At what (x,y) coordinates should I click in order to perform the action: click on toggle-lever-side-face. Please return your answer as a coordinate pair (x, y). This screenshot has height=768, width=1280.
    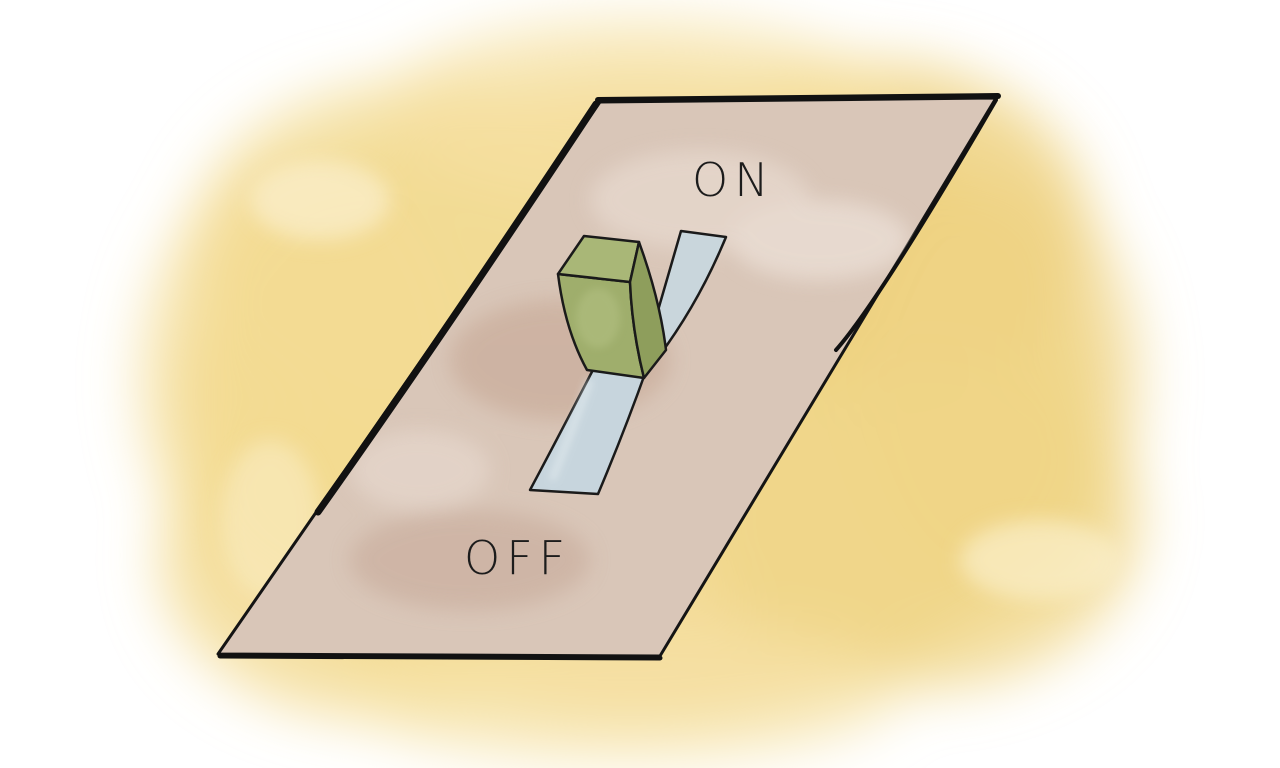
    Looking at the image, I should click on (648, 310).